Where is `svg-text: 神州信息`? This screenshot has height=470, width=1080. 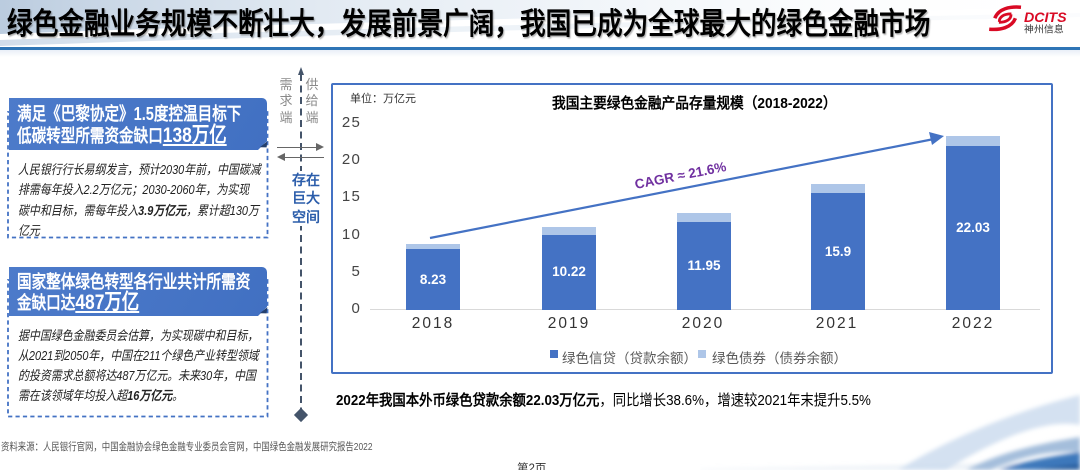
svg-text: 神州信息 is located at coordinates (1044, 29).